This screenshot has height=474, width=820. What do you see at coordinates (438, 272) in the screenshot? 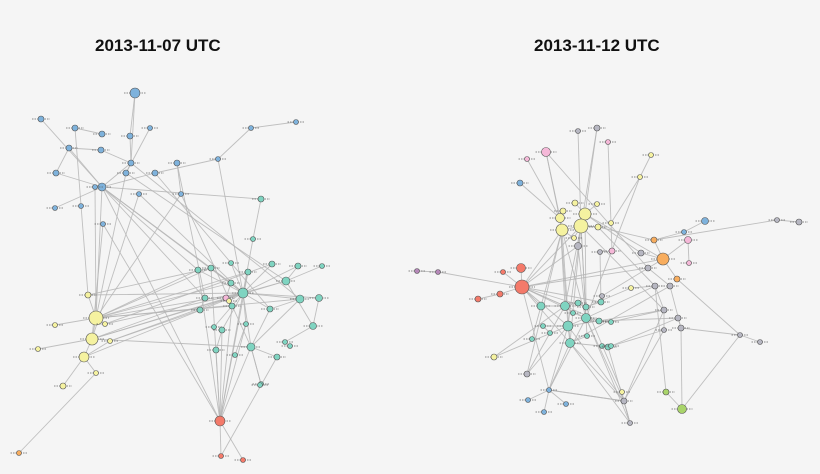
I see `graph-node-purple` at bounding box center [438, 272].